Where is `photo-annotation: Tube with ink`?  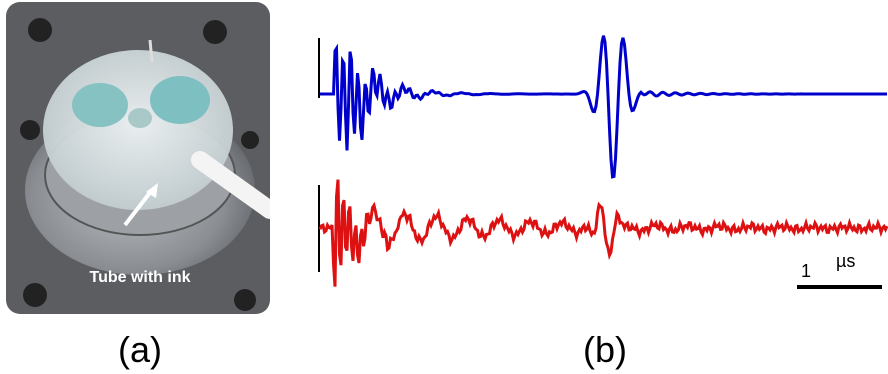
photo-annotation: Tube with ink is located at coordinates (139, 277).